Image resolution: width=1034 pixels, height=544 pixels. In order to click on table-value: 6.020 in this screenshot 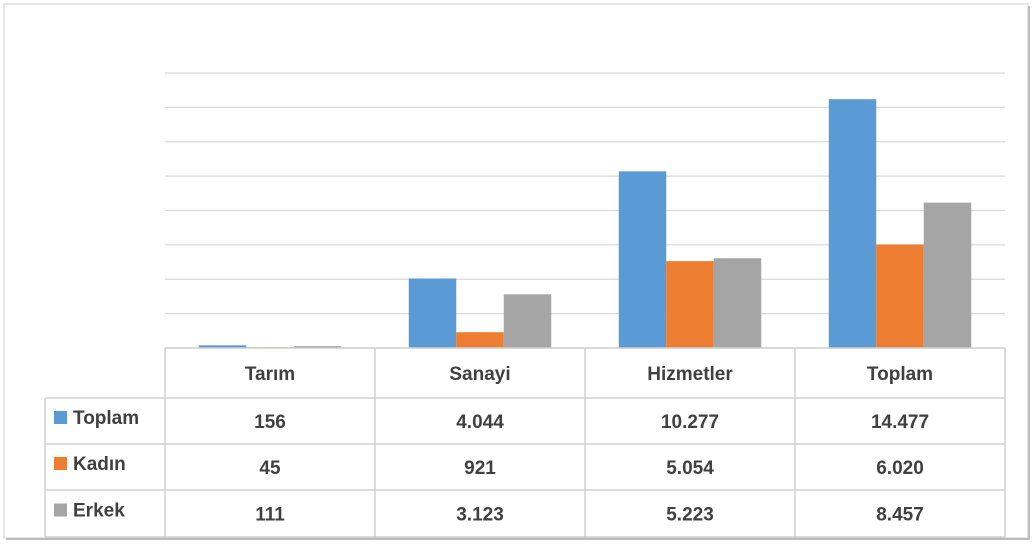, I will do `click(900, 468)`.